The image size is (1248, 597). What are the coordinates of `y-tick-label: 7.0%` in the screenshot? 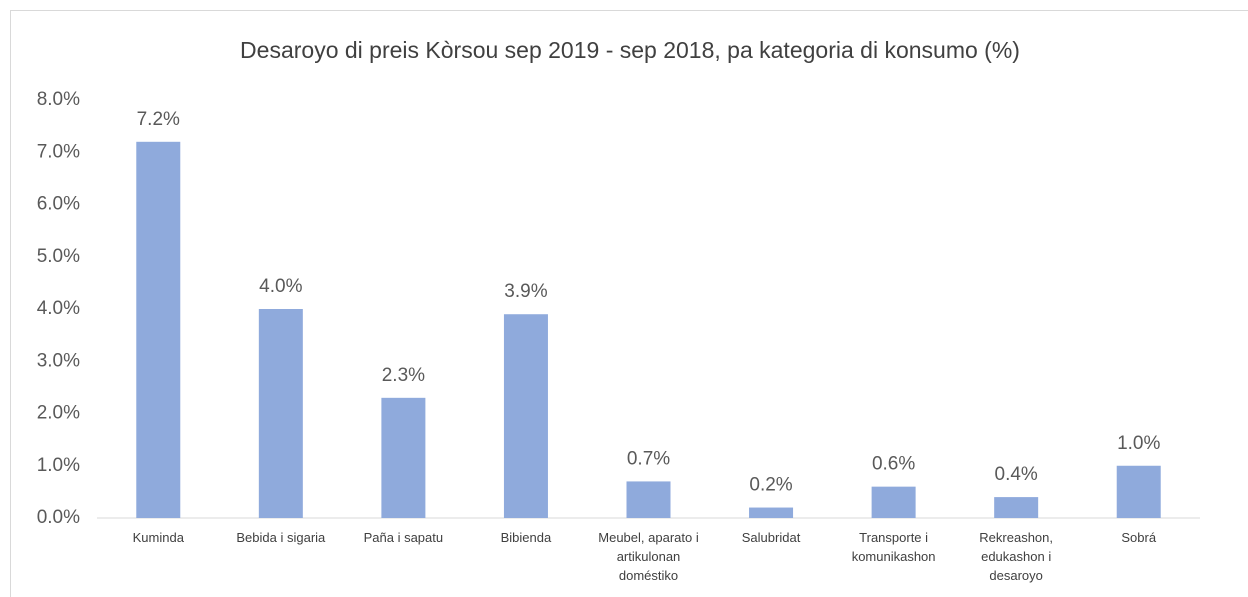 It's located at (58, 151).